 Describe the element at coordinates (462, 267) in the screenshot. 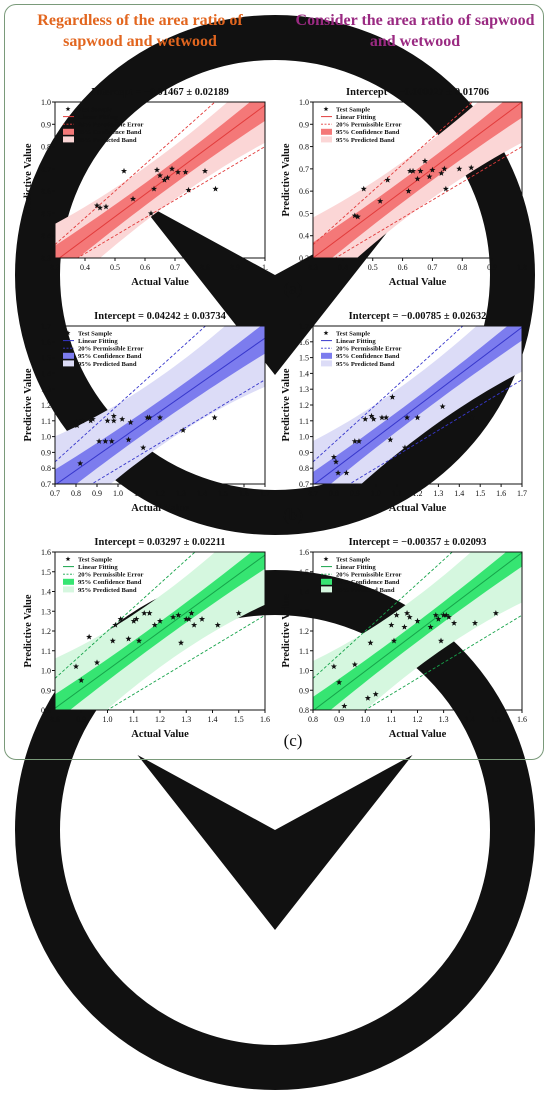

I see `x-tick-label: 0.8` at that location.